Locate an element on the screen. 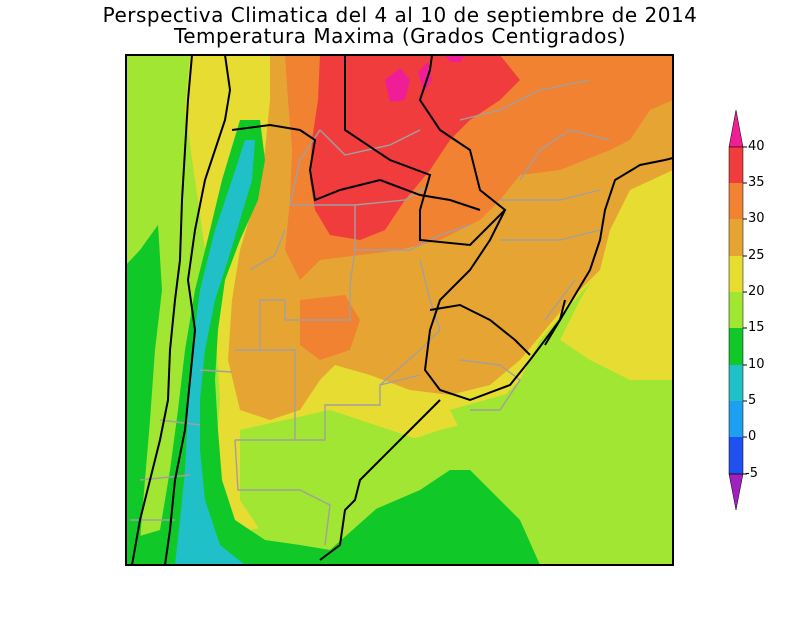 This screenshot has height=618, width=800. colorbar is located at coordinates (737, 310).